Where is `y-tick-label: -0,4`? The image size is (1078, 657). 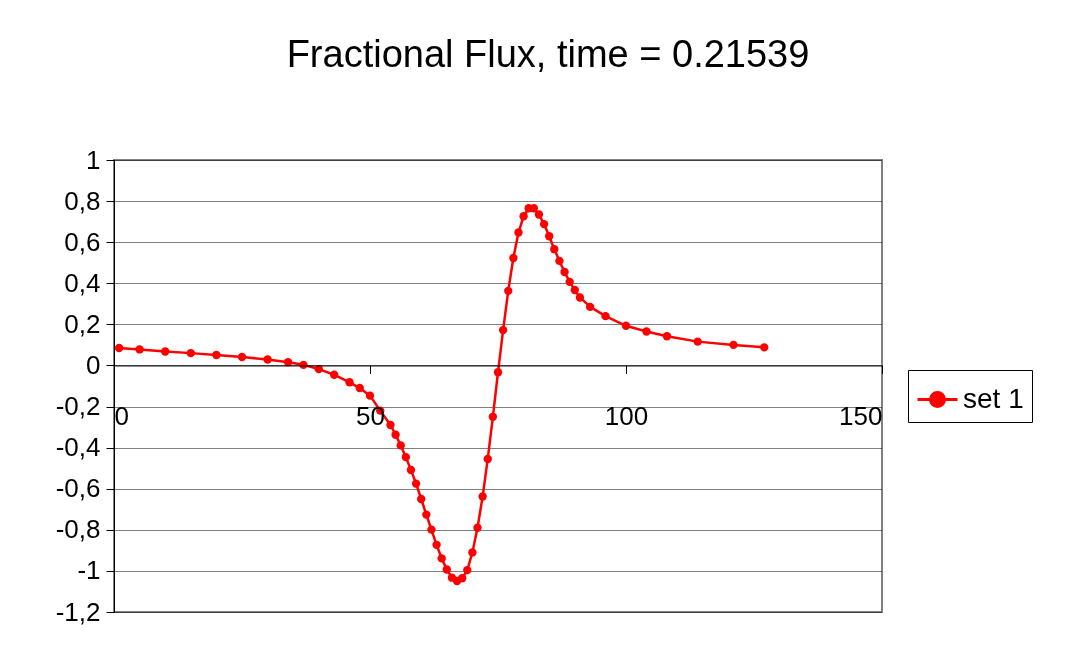 y-tick-label: -0,4 is located at coordinates (78, 447).